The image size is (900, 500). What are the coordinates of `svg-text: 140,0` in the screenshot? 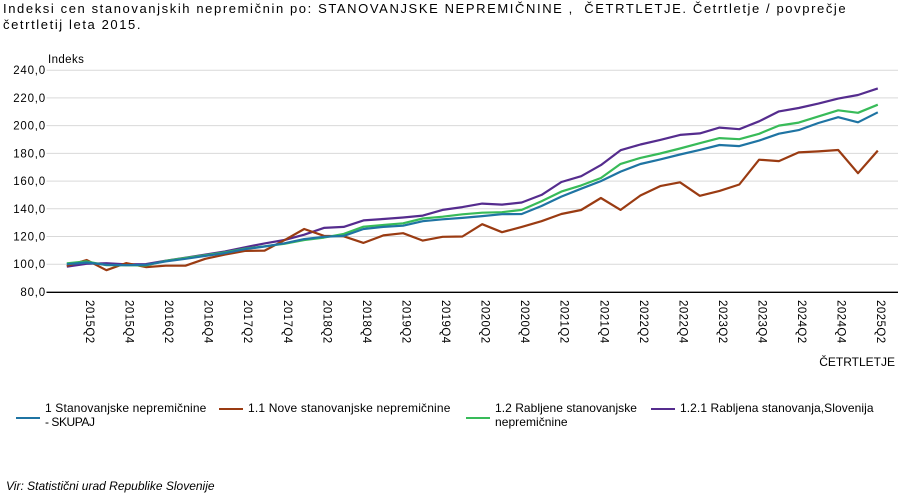 It's located at (29, 210).